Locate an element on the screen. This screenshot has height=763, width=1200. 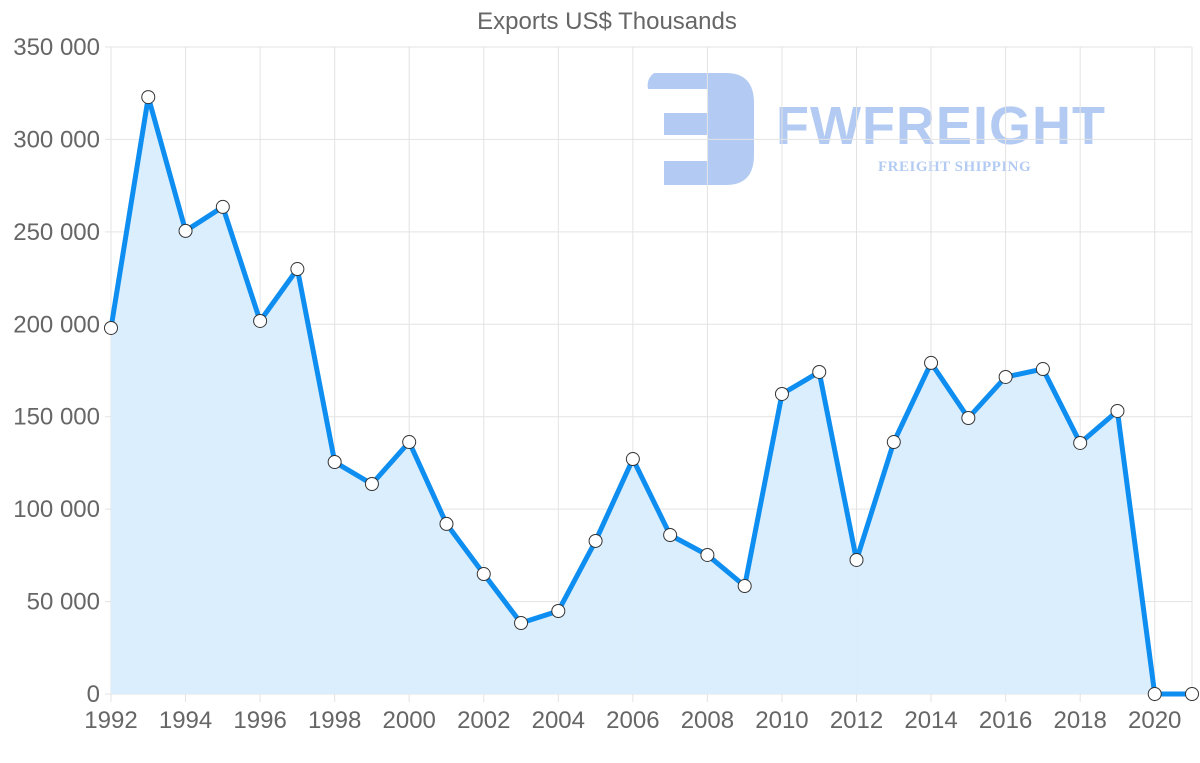
x-tick-label: 1998 is located at coordinates (334, 720).